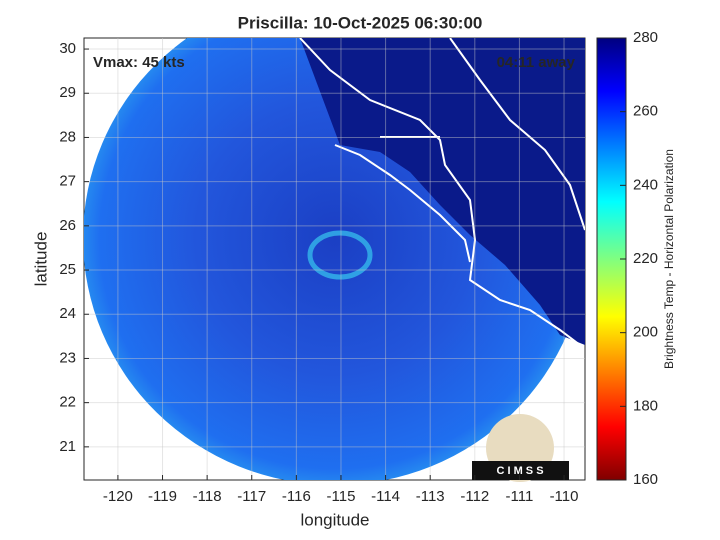 Image resolution: width=720 pixels, height=540 pixels. I want to click on y-axis-label: latitude, so click(40, 259).